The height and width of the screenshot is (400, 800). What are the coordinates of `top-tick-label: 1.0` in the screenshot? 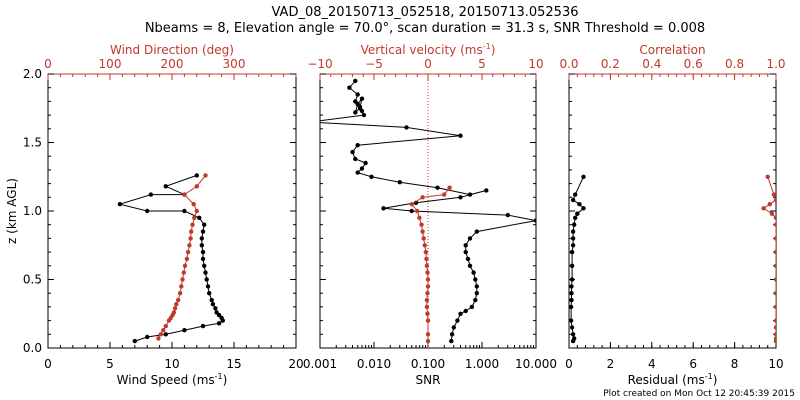 It's located at (775, 64).